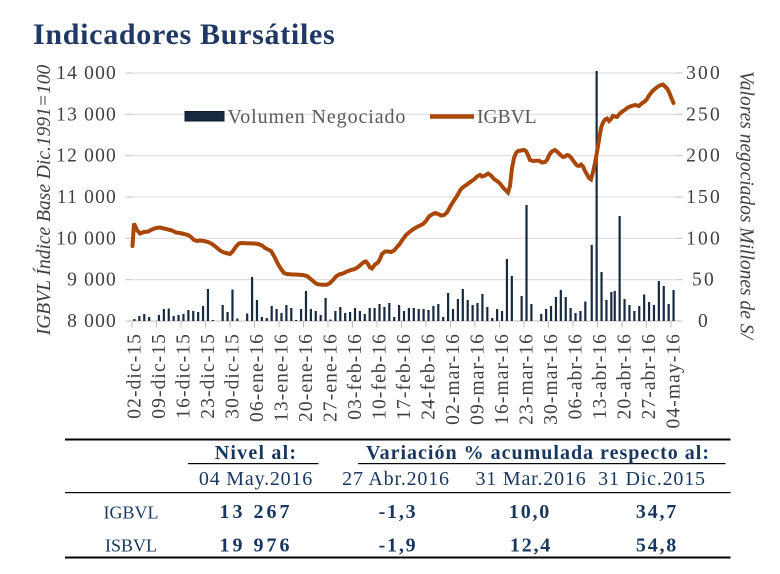  I want to click on svg-text: 200, so click(704, 156).